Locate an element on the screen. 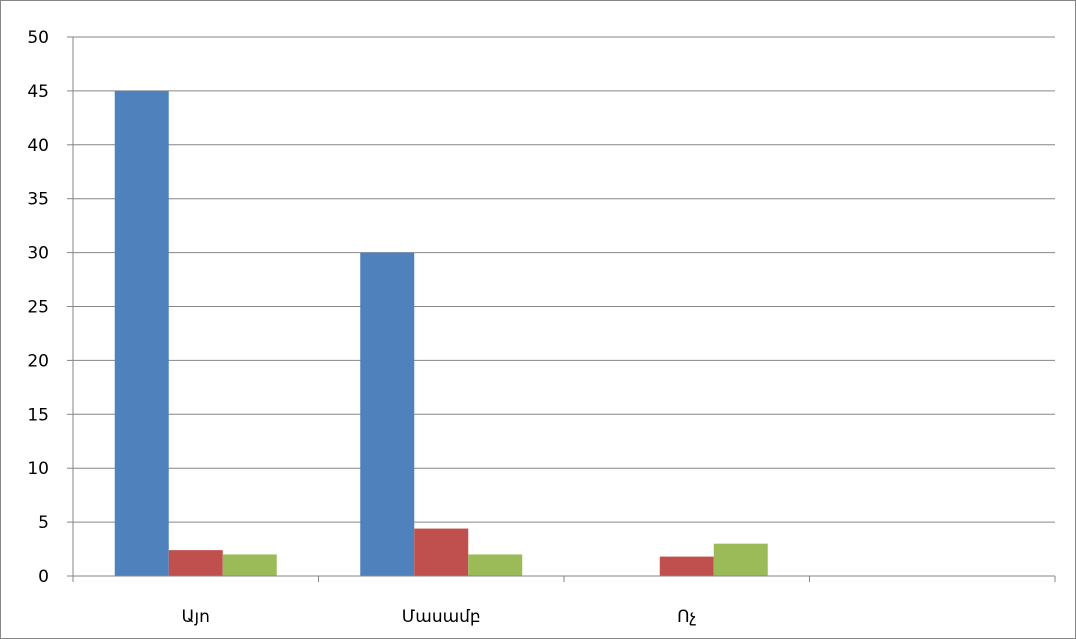 The width and height of the screenshot is (1076, 639). y-tick-label: 50 is located at coordinates (38, 38).